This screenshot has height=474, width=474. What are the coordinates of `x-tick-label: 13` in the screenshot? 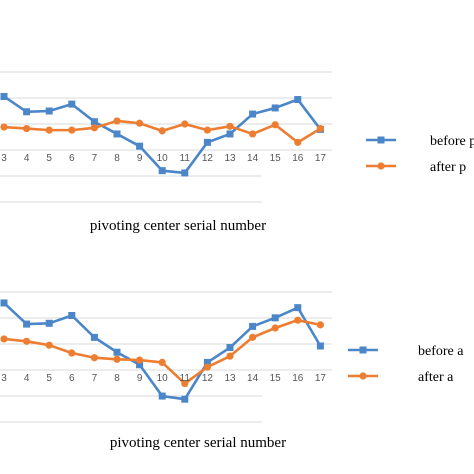 It's located at (230, 158).